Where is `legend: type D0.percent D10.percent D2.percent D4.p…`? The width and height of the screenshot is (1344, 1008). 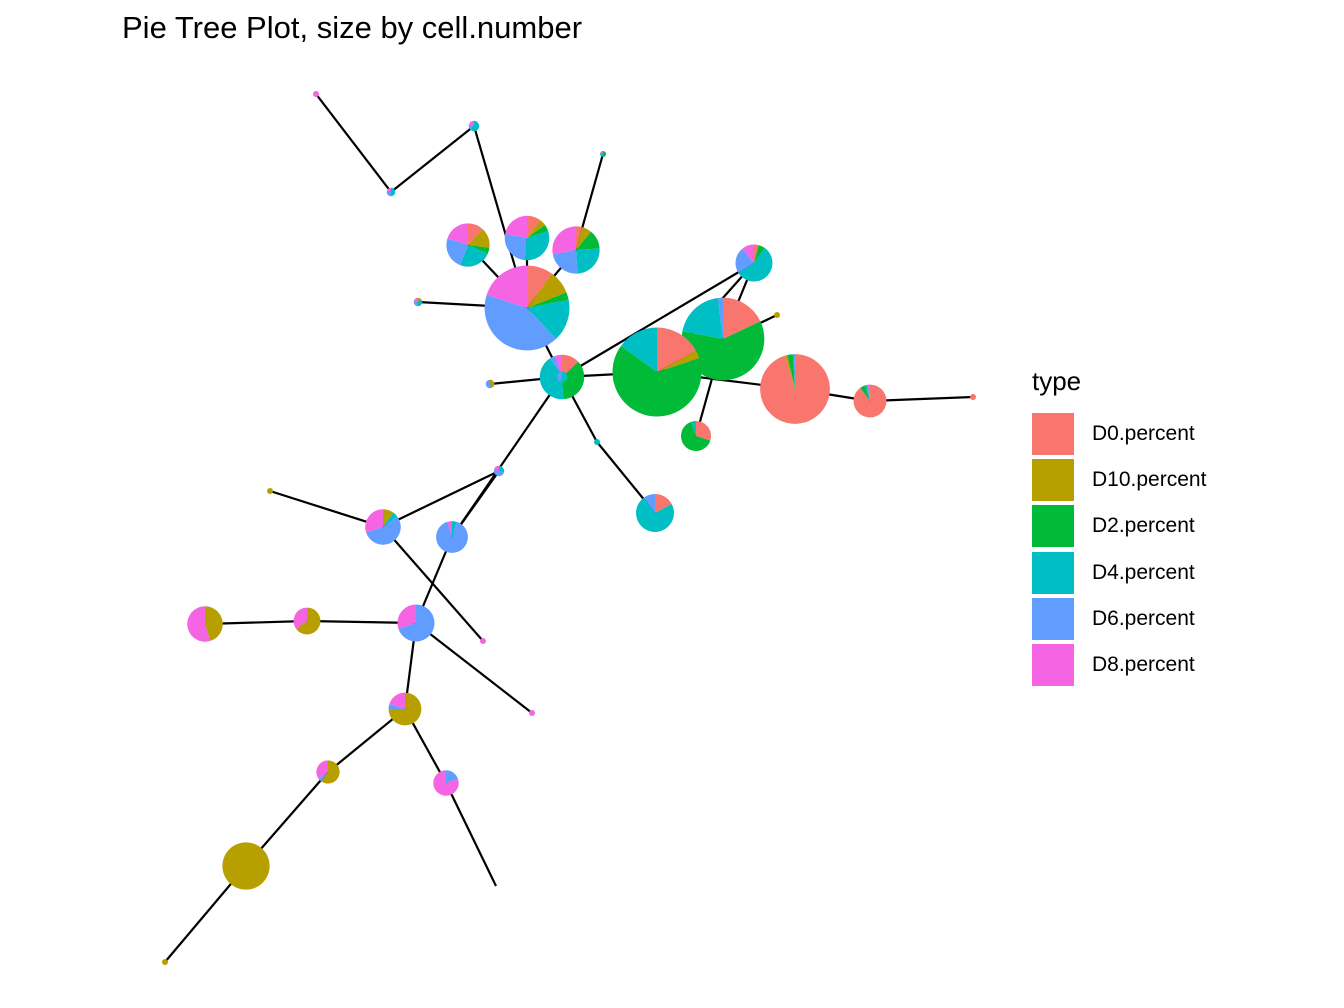 legend: type D0.percent D10.percent D2.percent D4.p… is located at coordinates (1119, 527).